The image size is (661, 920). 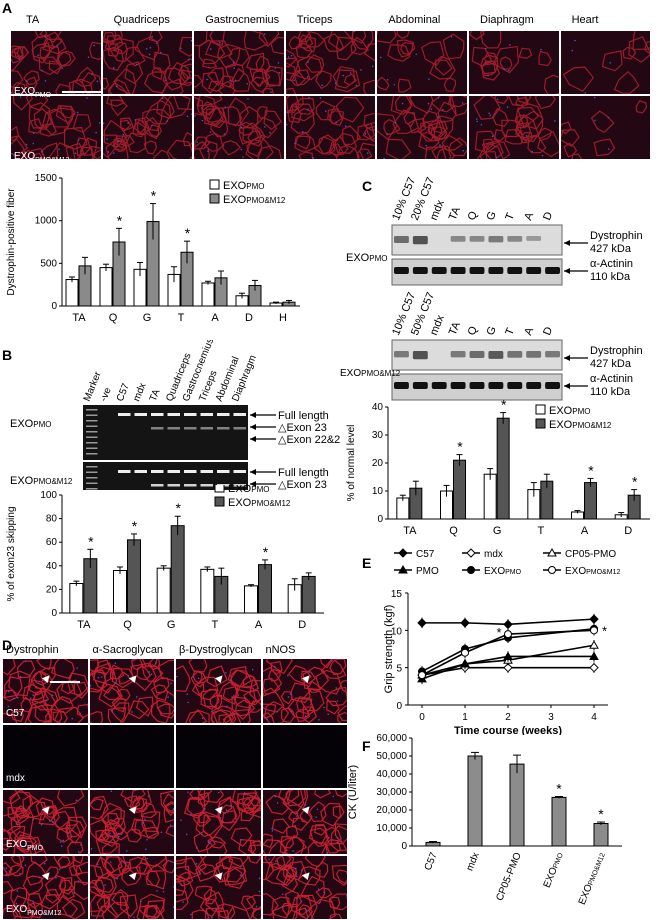 What do you see at coordinates (380, 519) in the screenshot?
I see `y-tick-label: 0` at bounding box center [380, 519].